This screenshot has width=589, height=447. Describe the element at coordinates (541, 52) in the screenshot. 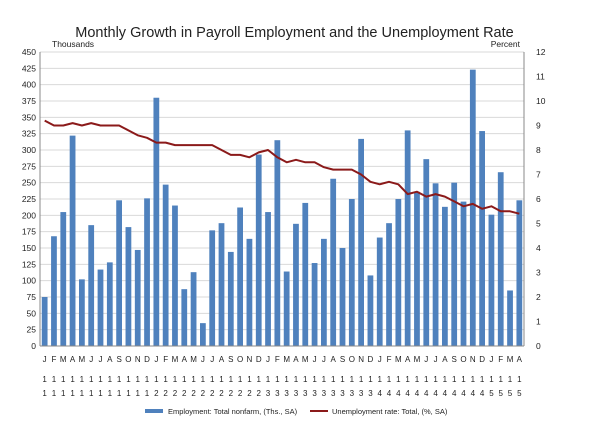

I see `right-tick-label-12: 12` at that location.